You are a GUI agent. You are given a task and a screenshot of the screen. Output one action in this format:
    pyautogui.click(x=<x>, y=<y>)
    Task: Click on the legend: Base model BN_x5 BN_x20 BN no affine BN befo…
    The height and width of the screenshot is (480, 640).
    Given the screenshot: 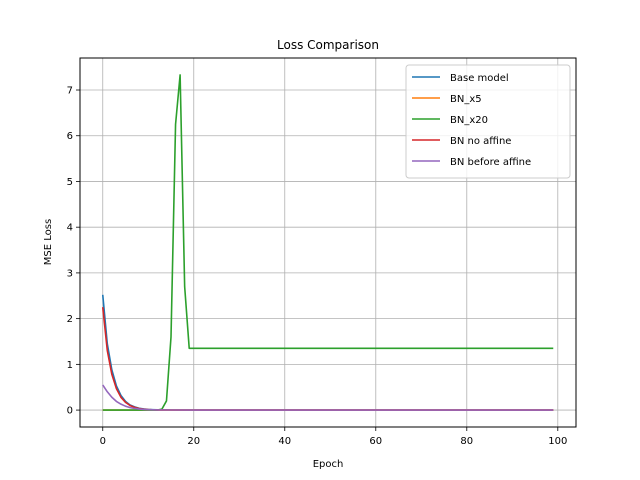 What is the action you would take?
    pyautogui.click(x=488, y=121)
    